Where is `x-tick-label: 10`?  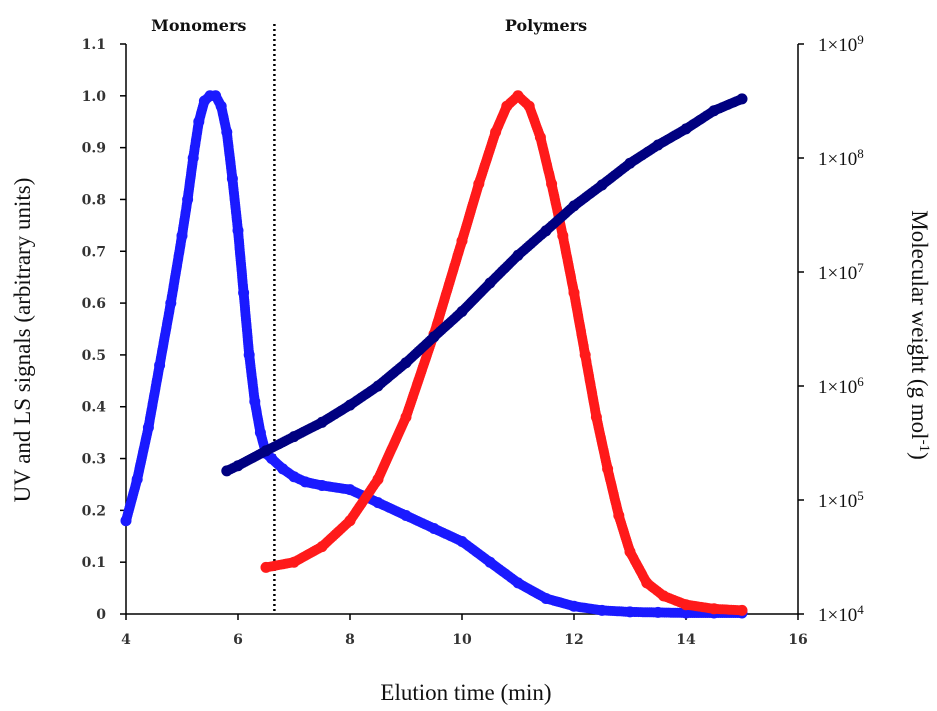
x-tick-label: 10 is located at coordinates (462, 640).